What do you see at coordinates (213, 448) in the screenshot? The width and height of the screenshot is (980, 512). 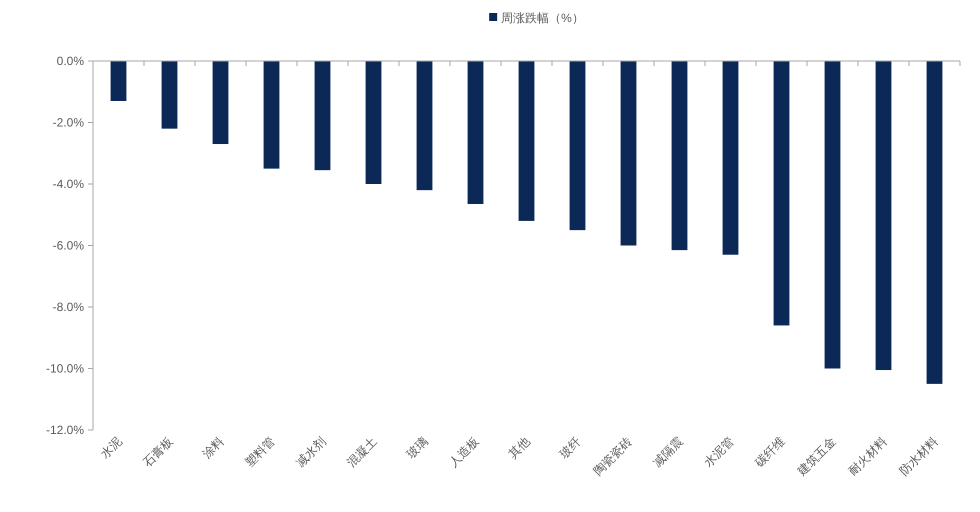 I see `x-tick-label: 涂料` at bounding box center [213, 448].